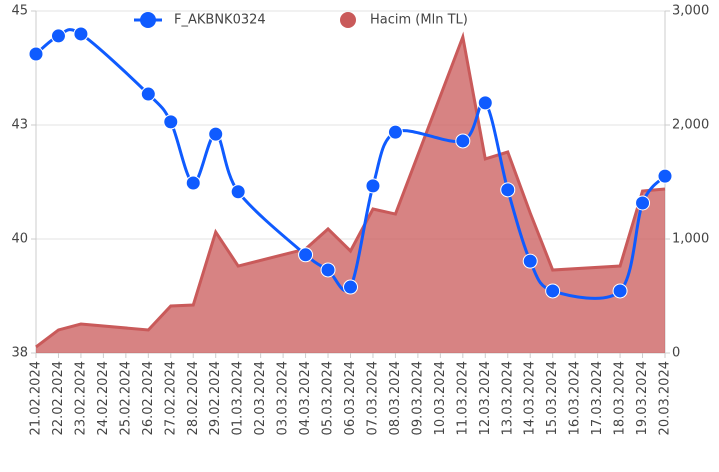 This screenshot has height=472, width=719. I want to click on x-tick-label: 21.02.2024, so click(36, 398).